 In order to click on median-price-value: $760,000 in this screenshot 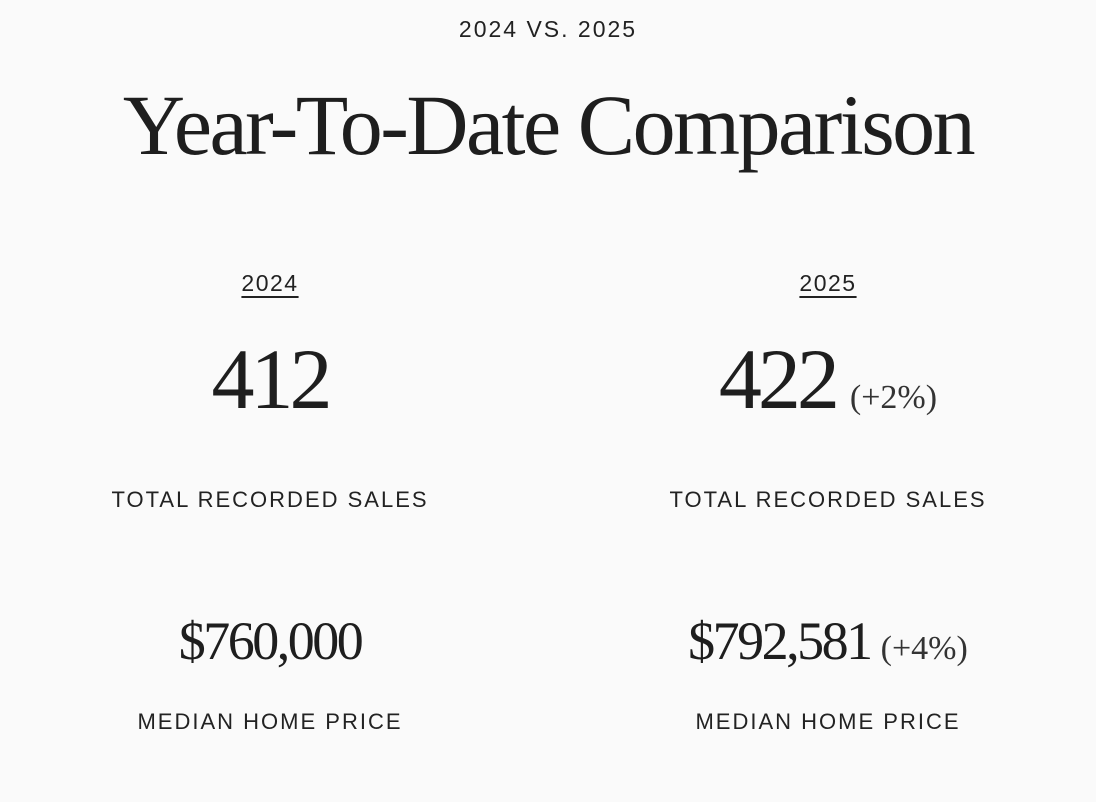, I will do `click(271, 641)`.